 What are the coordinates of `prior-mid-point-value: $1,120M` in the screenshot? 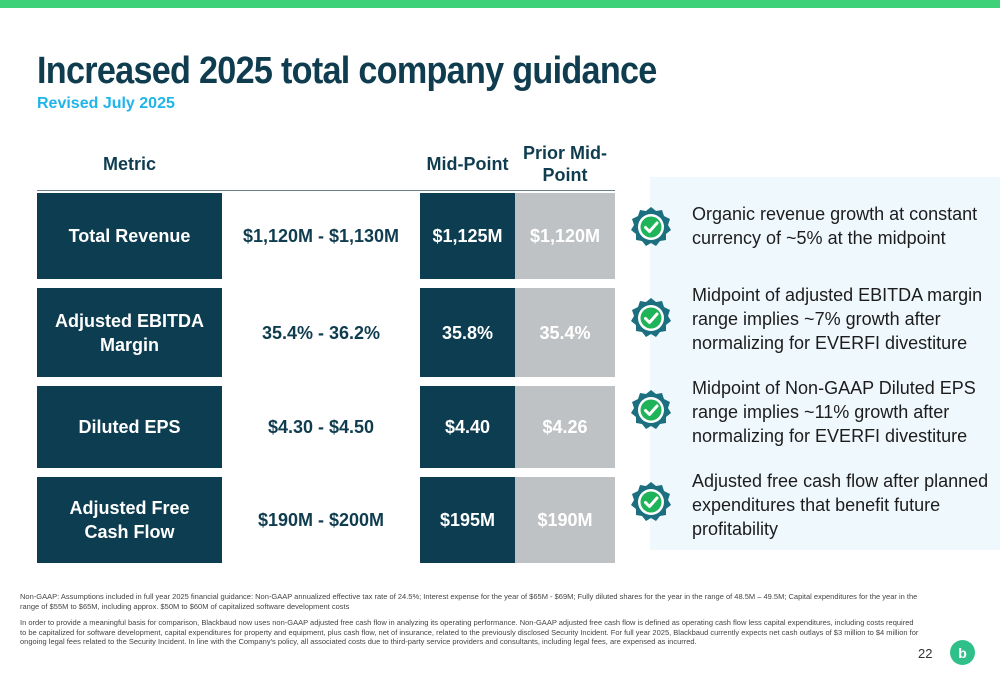 It's located at (565, 236).